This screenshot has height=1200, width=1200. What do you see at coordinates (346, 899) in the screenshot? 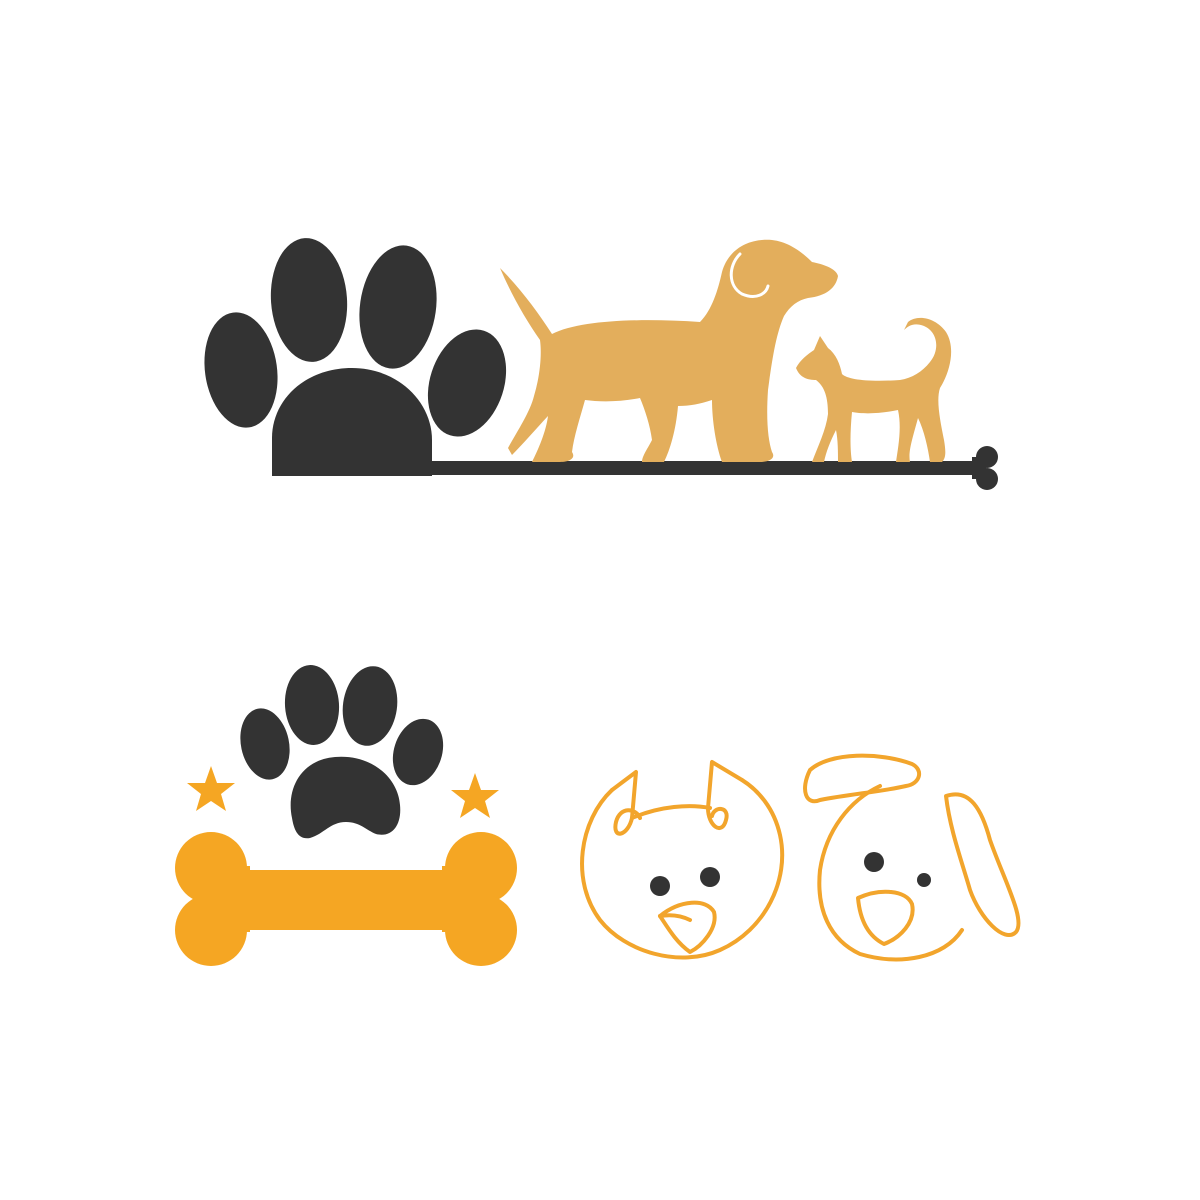
I see `bone-icon` at bounding box center [346, 899].